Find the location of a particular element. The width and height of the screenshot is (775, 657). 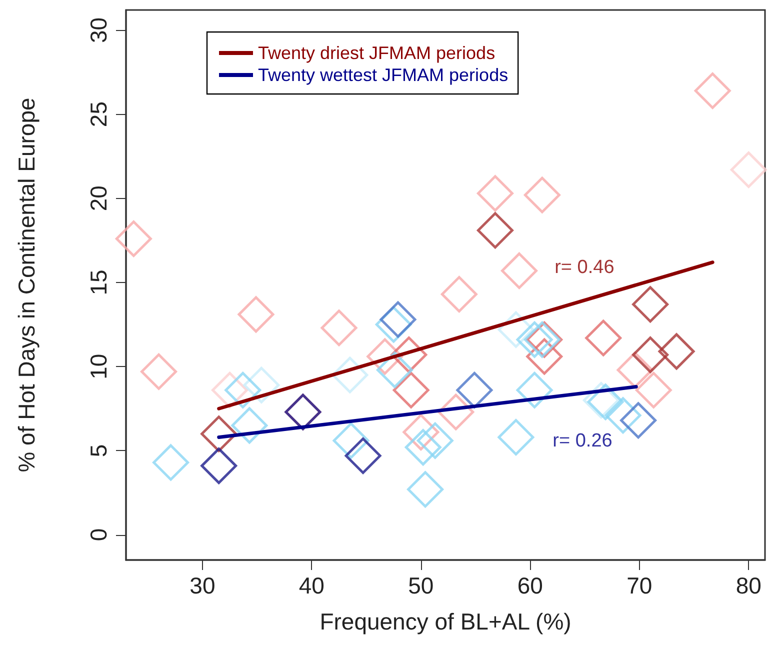

legend-label: Twenty driest JFMAM periods is located at coordinates (377, 53).